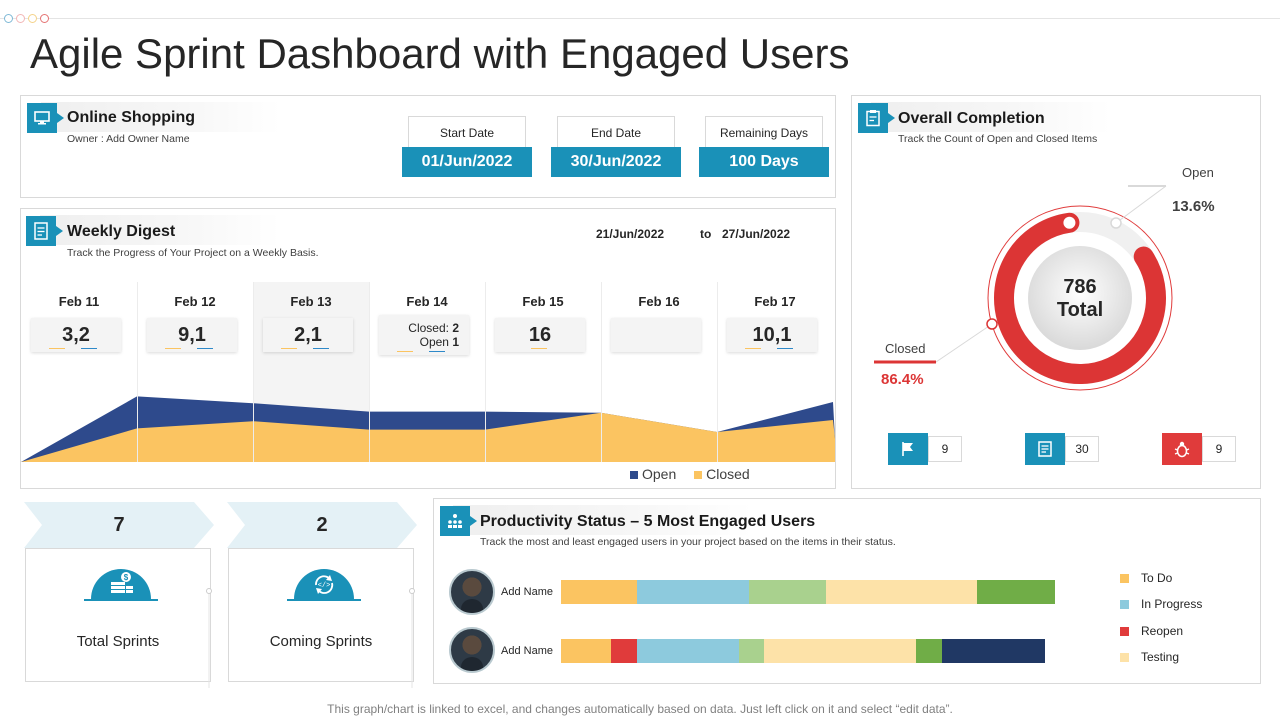 The image size is (1280, 720). I want to click on legend-reopen: Reopen, so click(1151, 631).